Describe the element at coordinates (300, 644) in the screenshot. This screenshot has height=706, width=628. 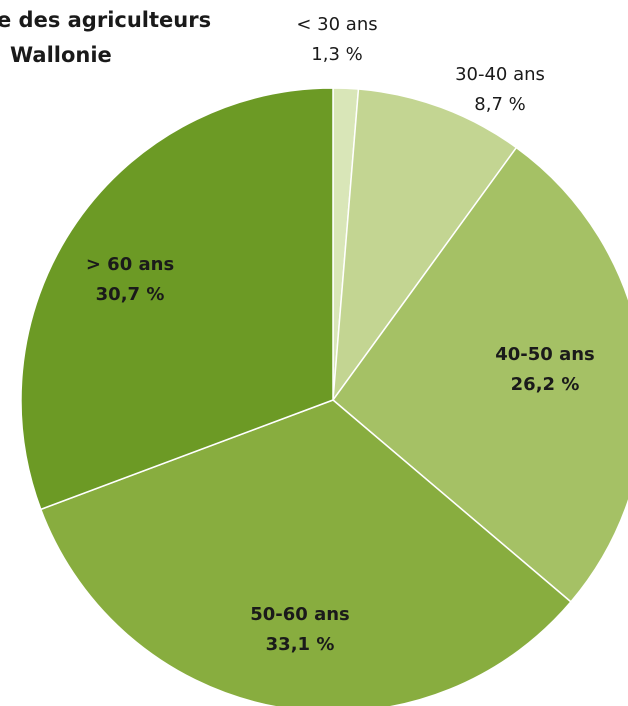
I see `slice-value-4: 33,1 %` at that location.